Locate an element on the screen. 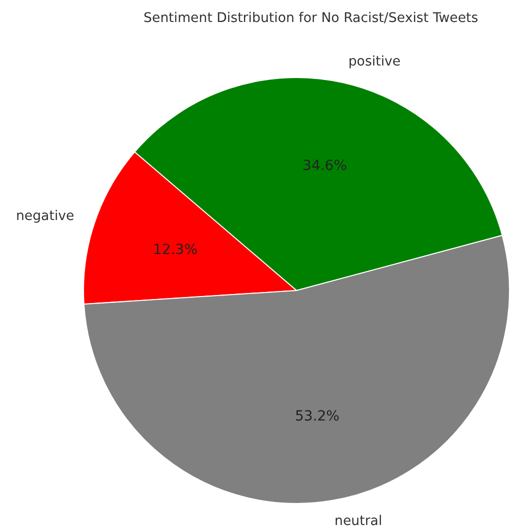 The image size is (510, 530). chart-title: Sentiment Distribution for No Racist/Sexist Tweets is located at coordinates (311, 18).